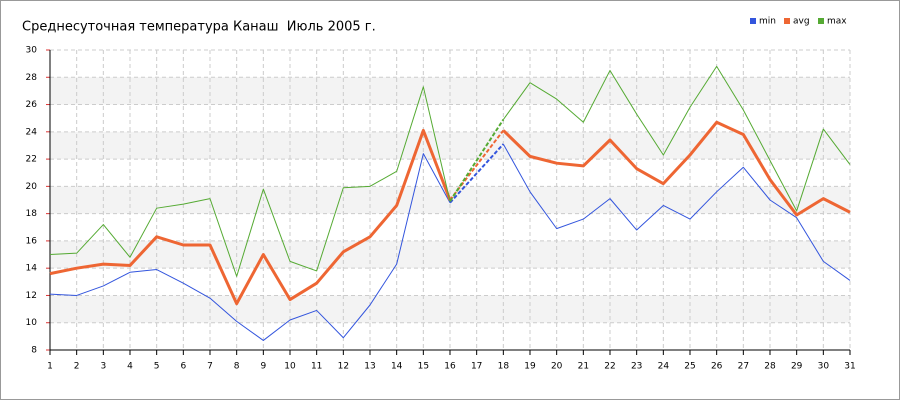 The height and width of the screenshot is (400, 900). What do you see at coordinates (183, 367) in the screenshot?
I see `x-tick-label: 6` at bounding box center [183, 367].